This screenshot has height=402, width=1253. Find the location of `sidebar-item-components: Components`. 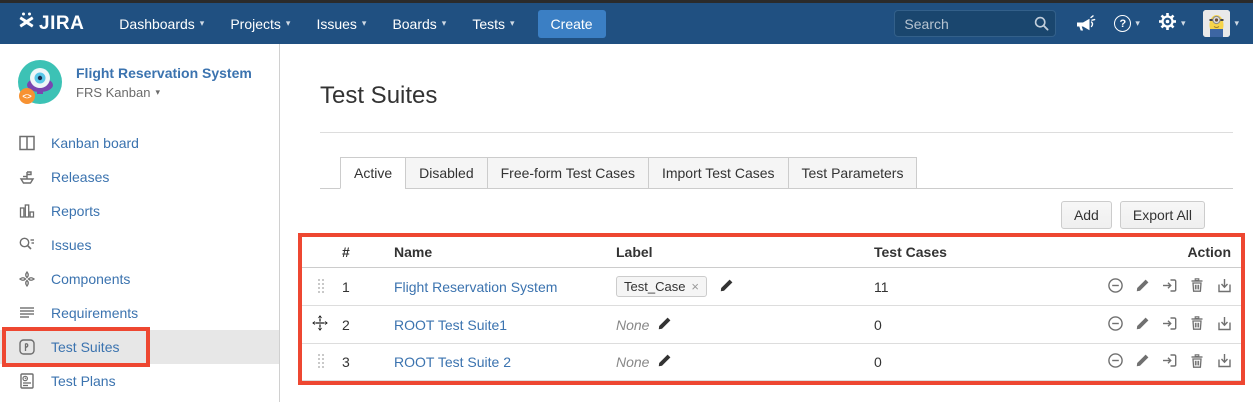

sidebar-item-components: Components is located at coordinates (139, 279).